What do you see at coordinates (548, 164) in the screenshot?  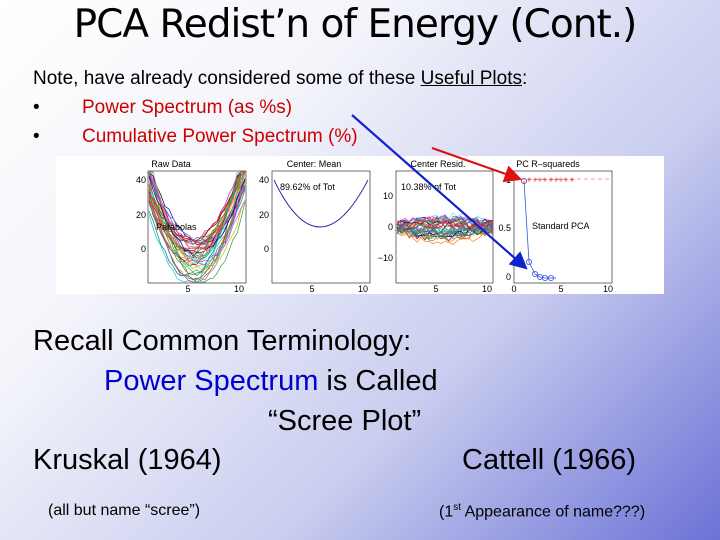 I see `panel-title: PC R–squareds` at bounding box center [548, 164].